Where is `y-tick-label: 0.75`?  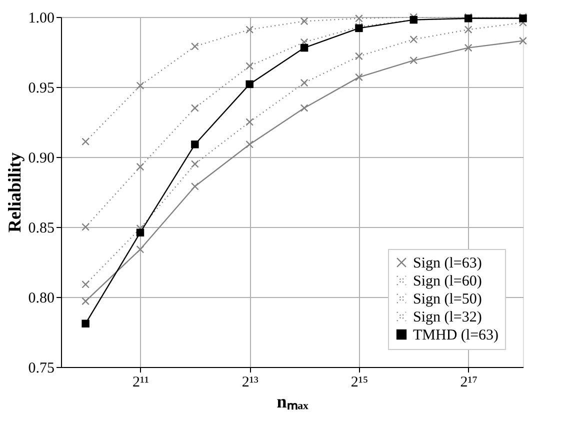
y-tick-label: 0.75 is located at coordinates (41, 368).